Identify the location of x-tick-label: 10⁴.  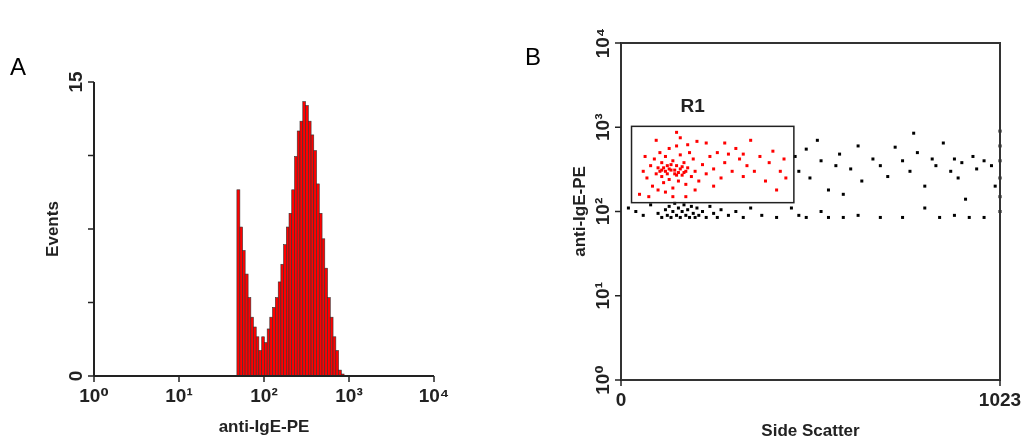
(434, 395).